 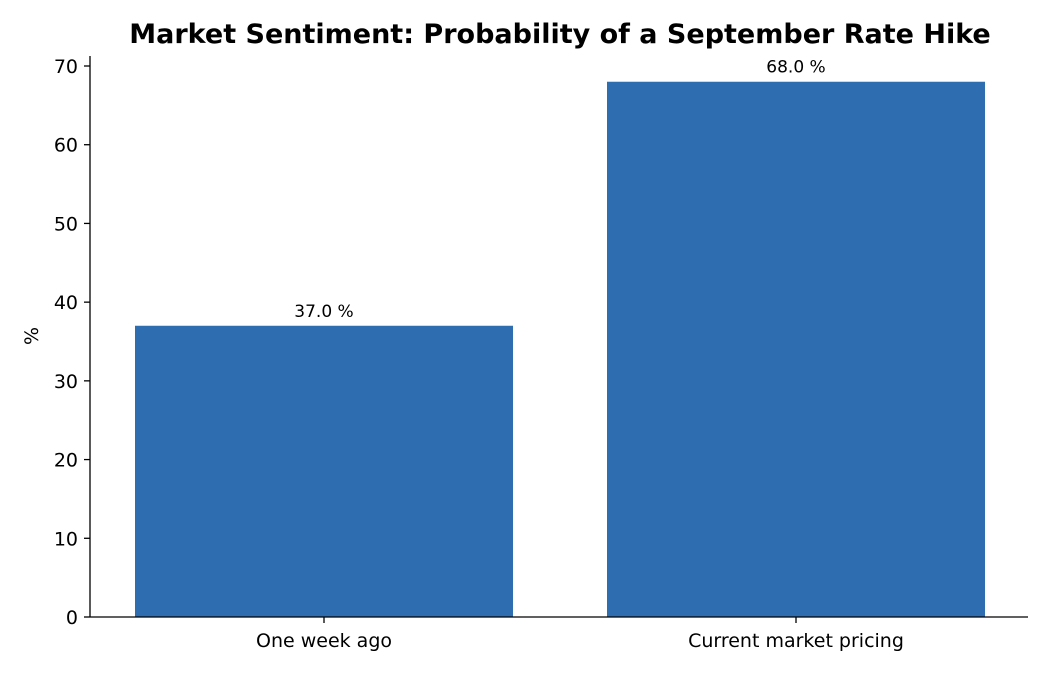 What do you see at coordinates (66, 146) in the screenshot?
I see `y-tick-label: 60` at bounding box center [66, 146].